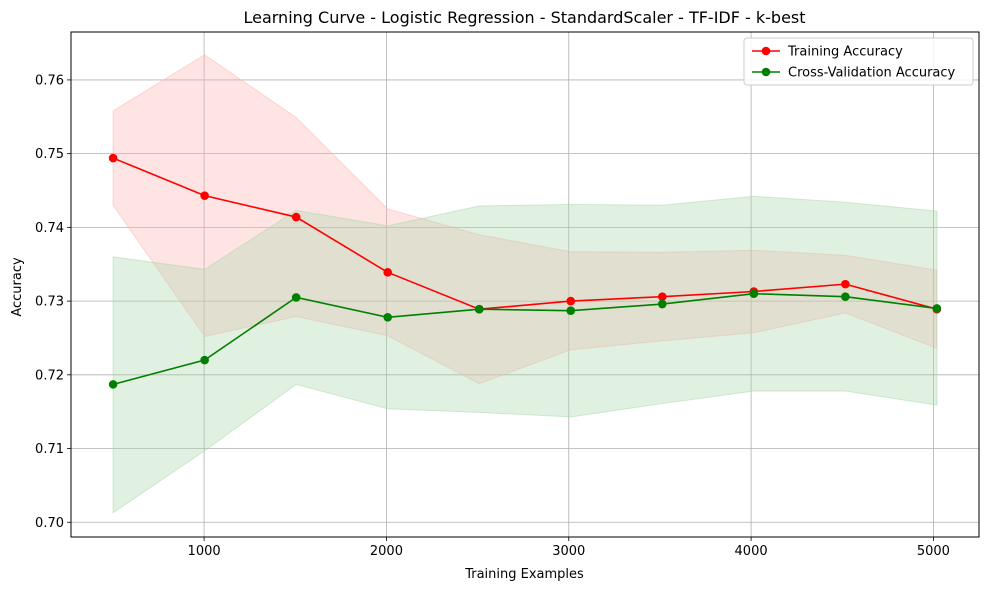  Describe the element at coordinates (751, 551) in the screenshot. I see `x-tick-label: 4000` at that location.